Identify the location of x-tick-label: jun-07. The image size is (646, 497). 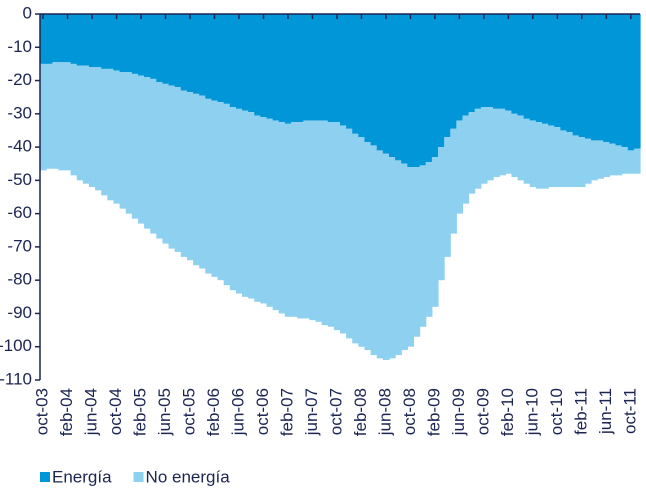
(311, 412).